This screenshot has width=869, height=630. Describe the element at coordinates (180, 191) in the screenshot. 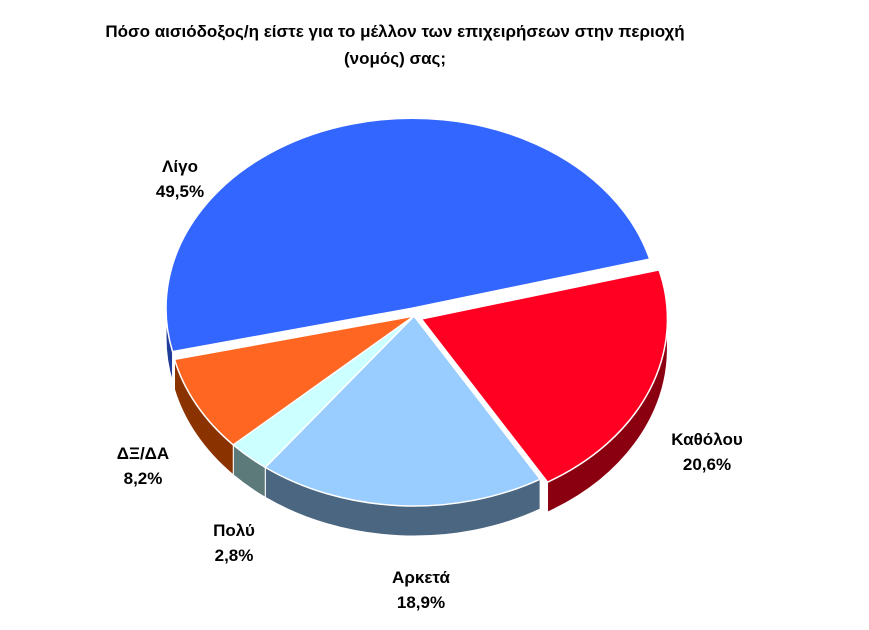

I see `slice-value-0: 49,5%` at that location.